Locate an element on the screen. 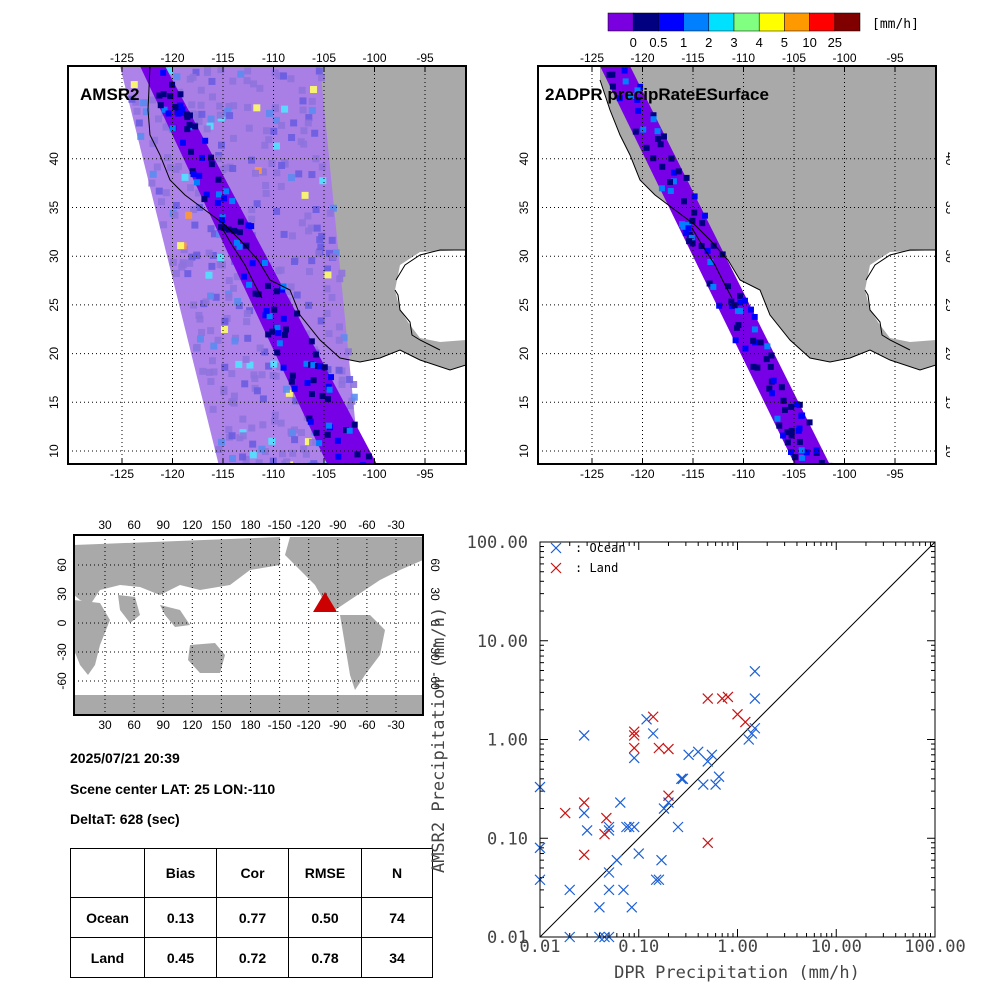 The width and height of the screenshot is (1000, 1000). globe-lat-label-right: 30 is located at coordinates (435, 594).